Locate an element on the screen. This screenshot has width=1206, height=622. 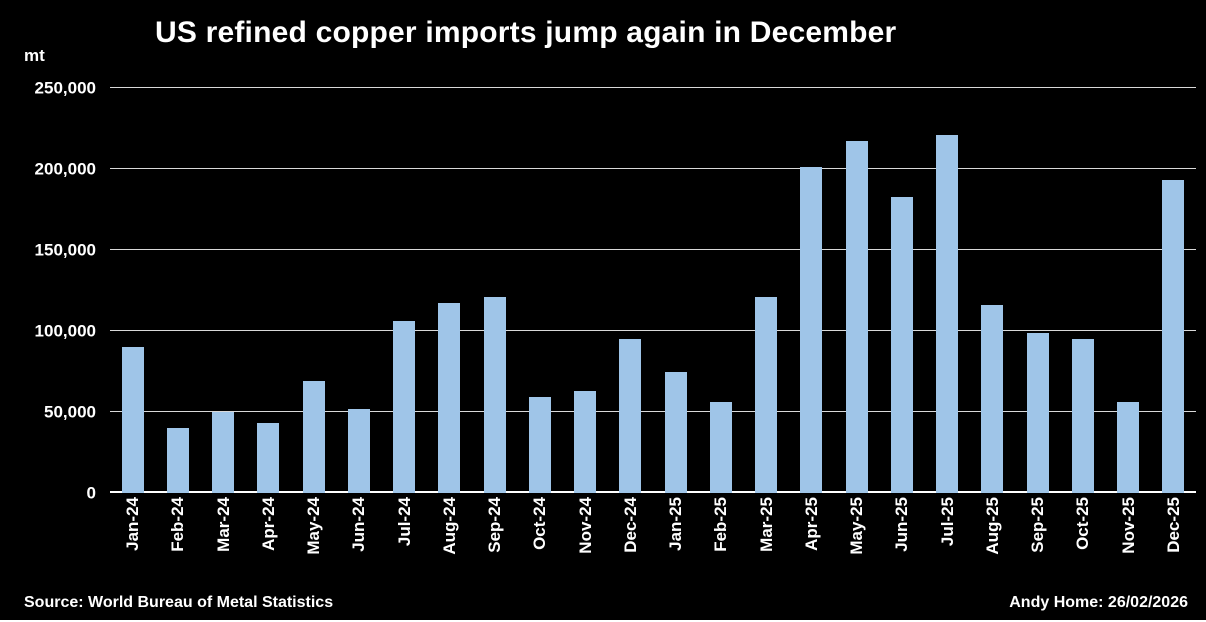
x-tick-slot: Jan-24 is located at coordinates (132, 545).